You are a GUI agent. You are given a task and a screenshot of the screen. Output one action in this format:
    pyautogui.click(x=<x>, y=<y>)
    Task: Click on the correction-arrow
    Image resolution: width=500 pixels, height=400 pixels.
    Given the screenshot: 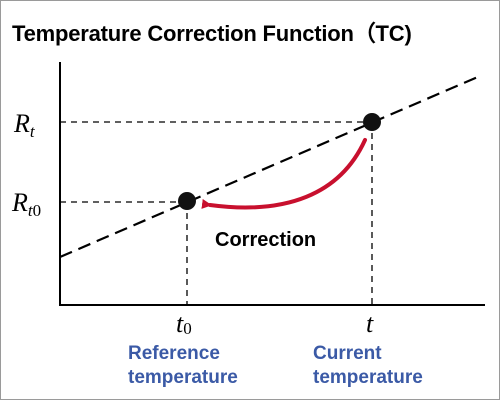 What is the action you would take?
    pyautogui.click(x=284, y=174)
    